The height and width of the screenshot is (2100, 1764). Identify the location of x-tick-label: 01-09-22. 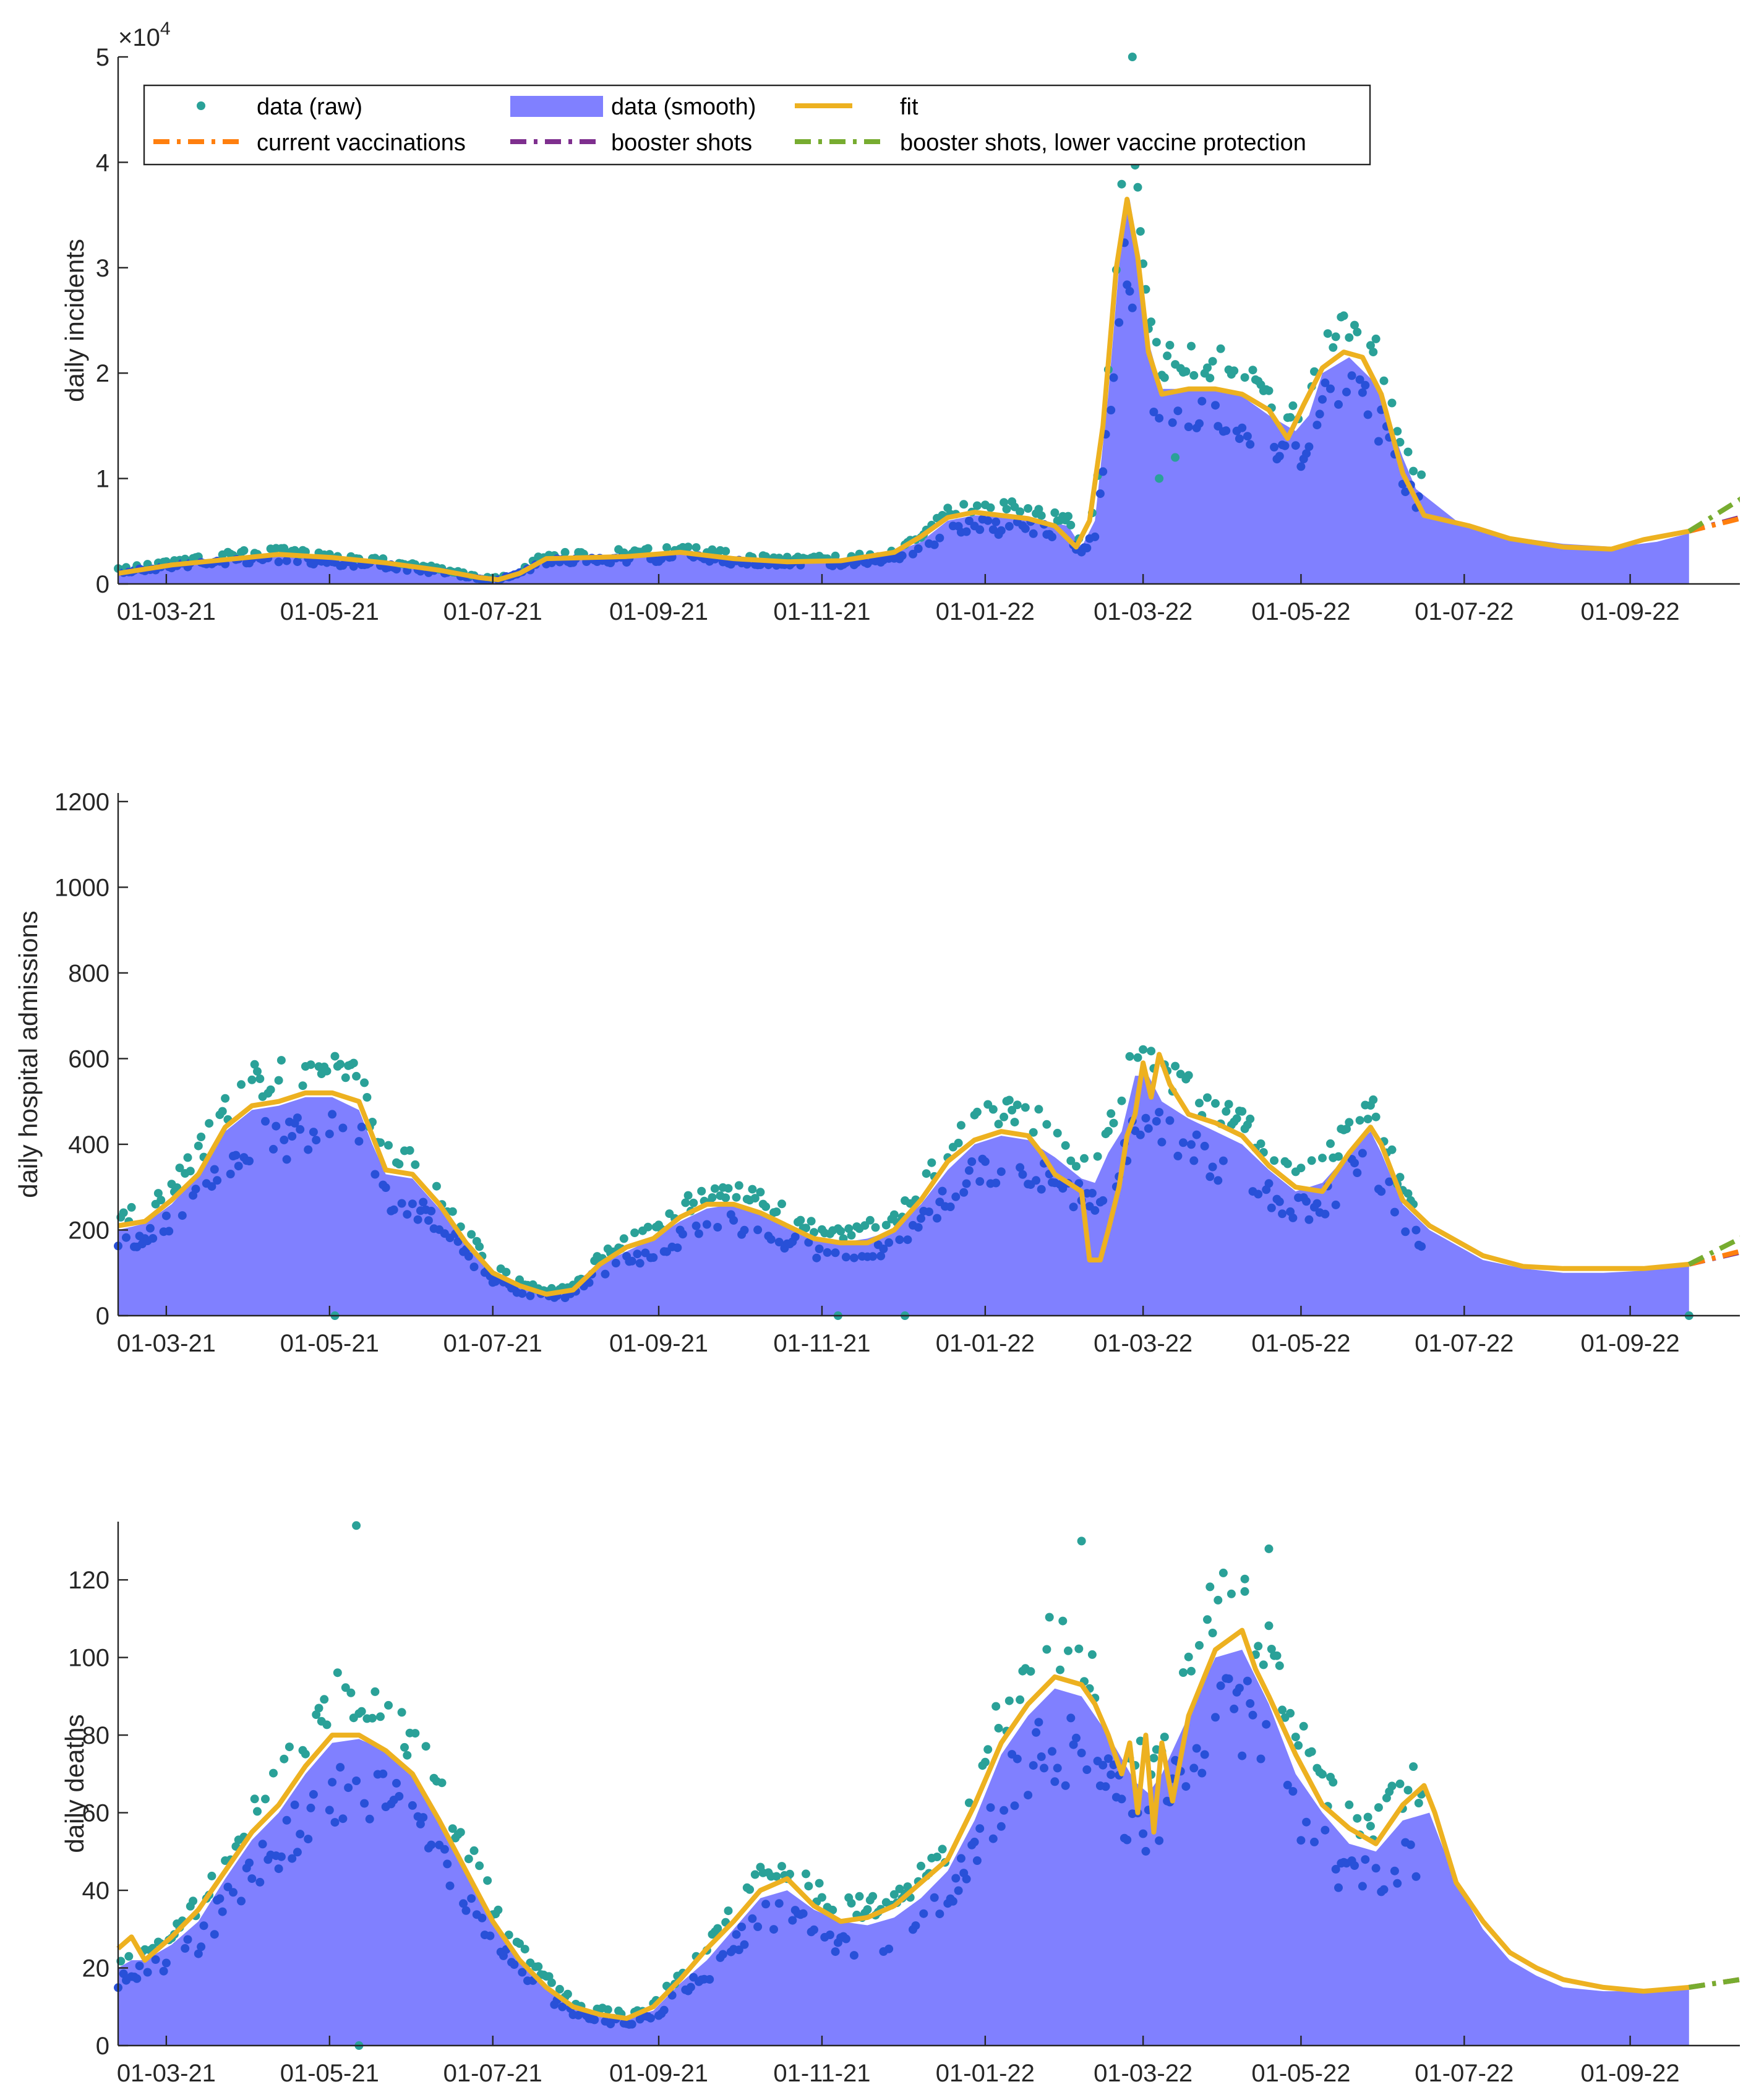
(1630, 1344).